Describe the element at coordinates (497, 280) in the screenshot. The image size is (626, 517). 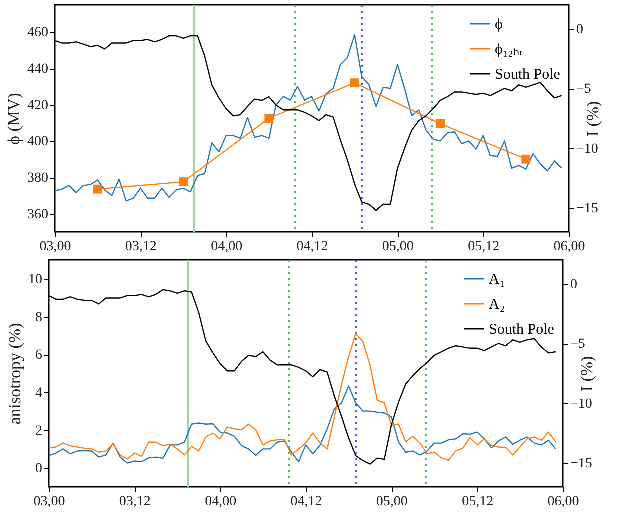
I see `legend-label: A₁` at that location.